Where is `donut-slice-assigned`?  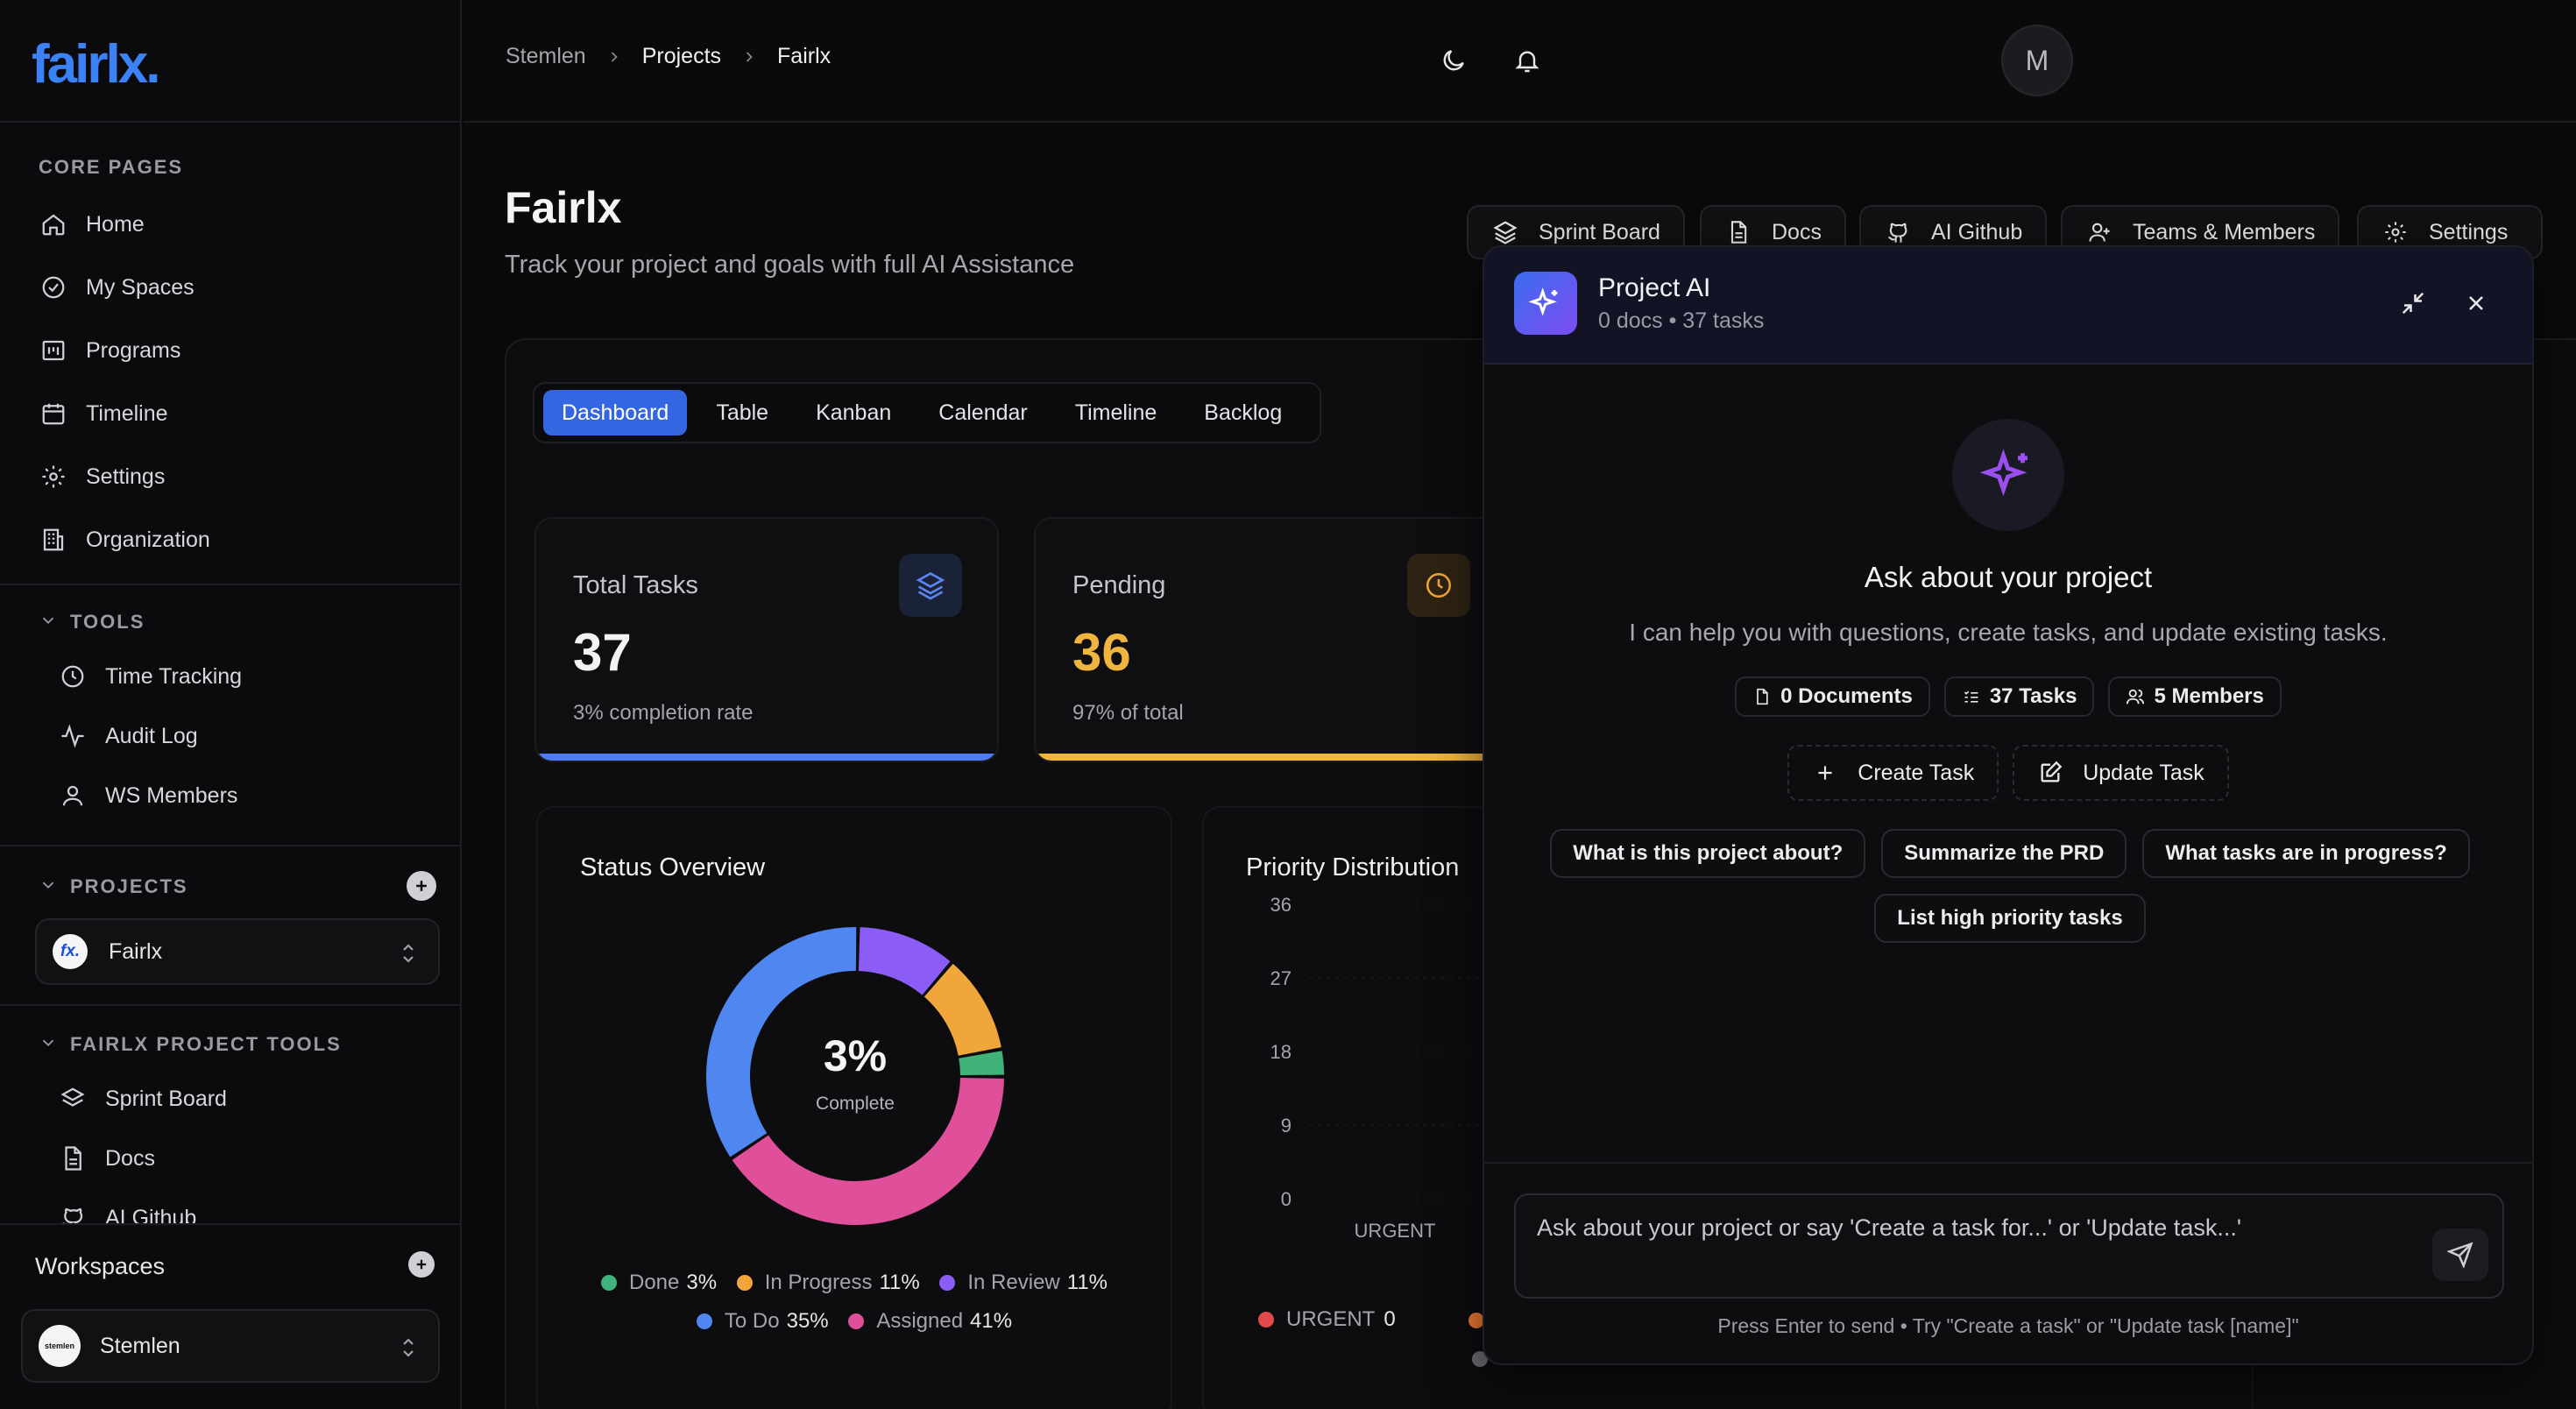
donut-slice-assigned is located at coordinates (868, 1151).